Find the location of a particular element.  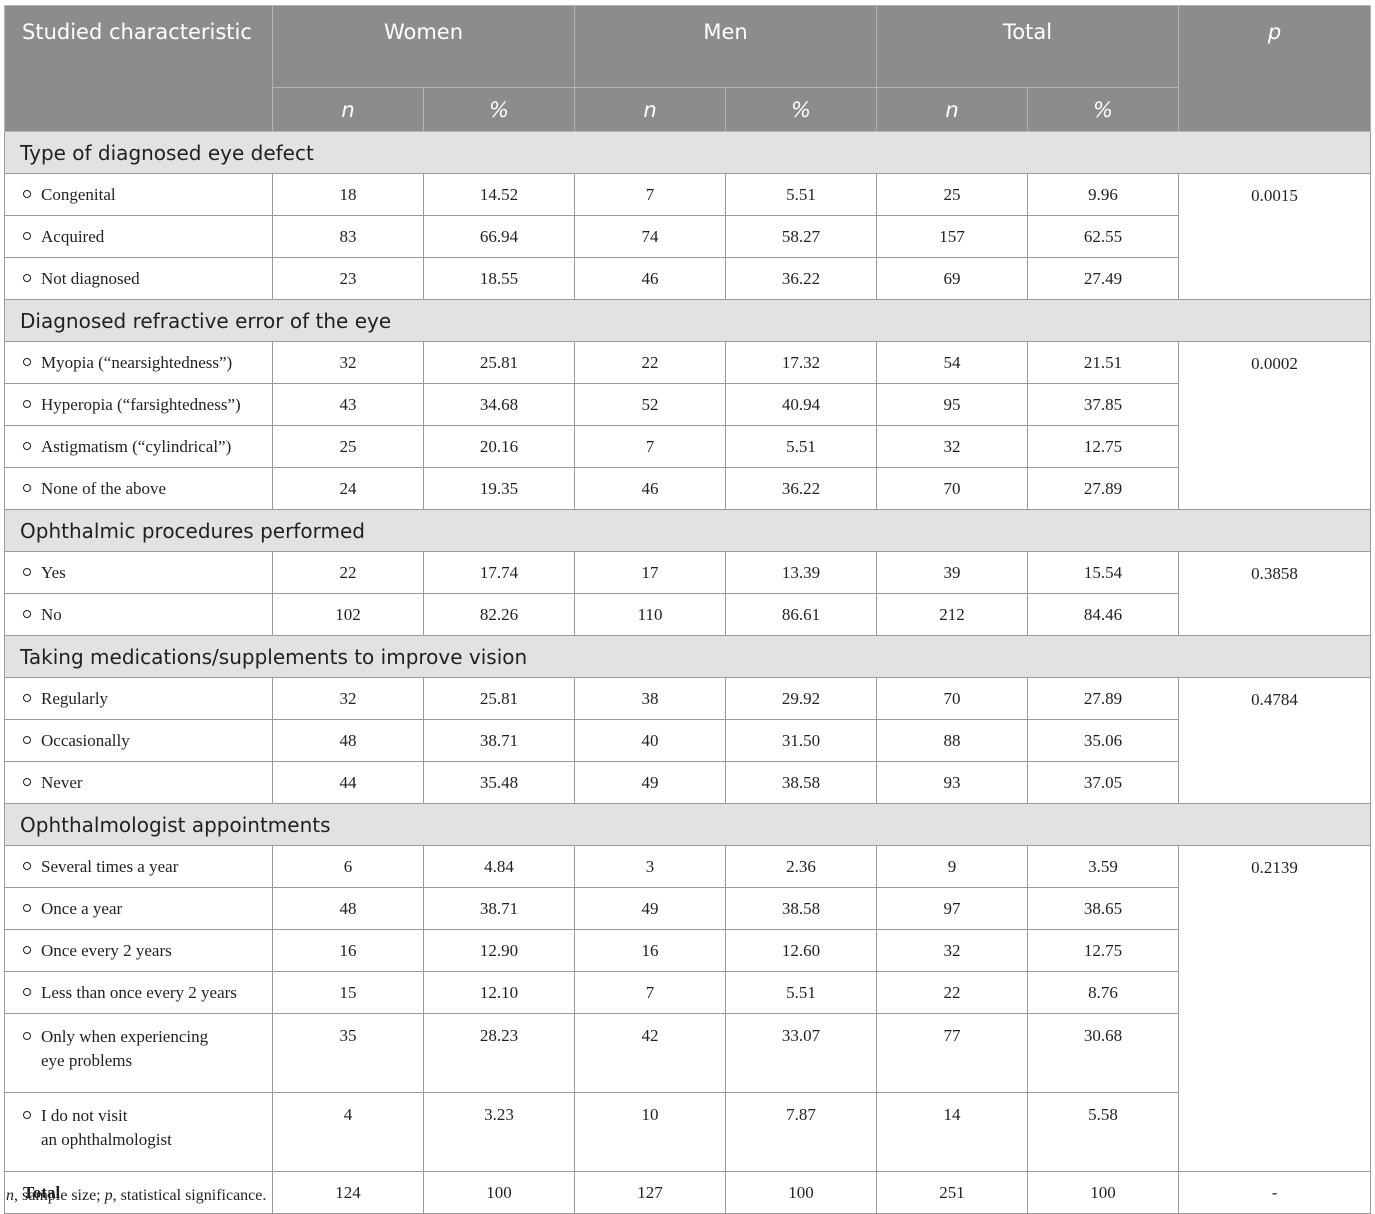

value-cell: 17.32 is located at coordinates (801, 362).